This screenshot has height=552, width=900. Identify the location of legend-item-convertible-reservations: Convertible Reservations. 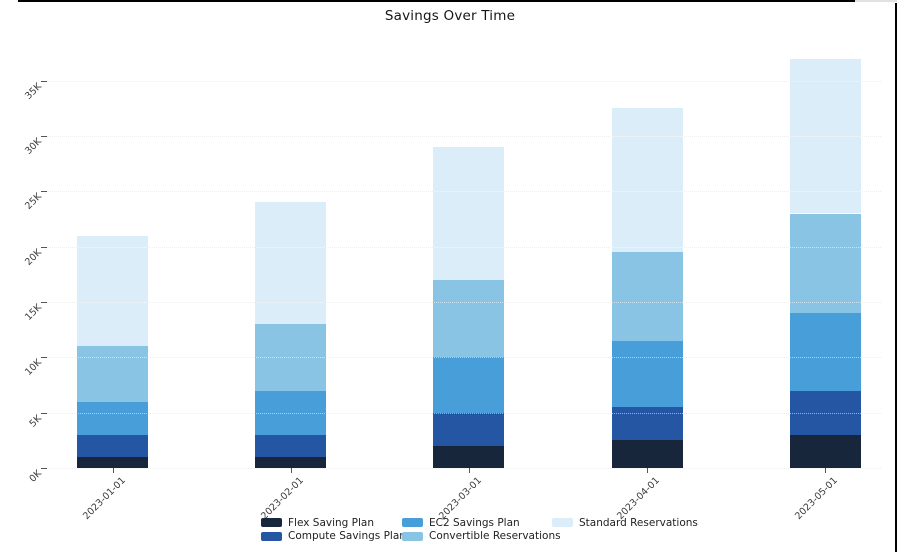
(481, 536).